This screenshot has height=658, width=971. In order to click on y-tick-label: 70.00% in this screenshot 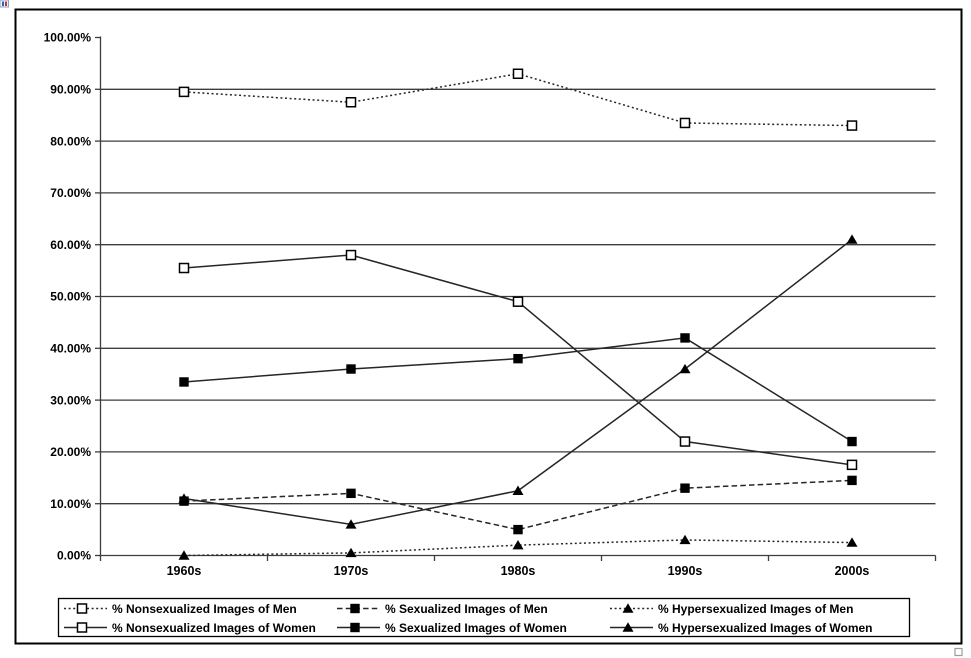, I will do `click(70, 193)`.